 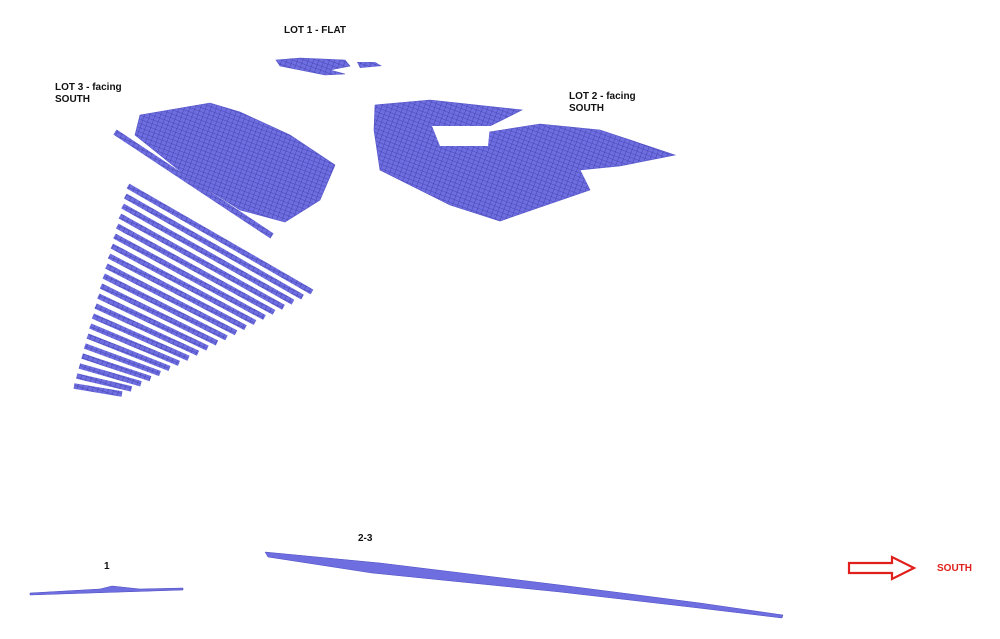 What do you see at coordinates (72, 99) in the screenshot?
I see `lot-3-label: SOUTH` at bounding box center [72, 99].